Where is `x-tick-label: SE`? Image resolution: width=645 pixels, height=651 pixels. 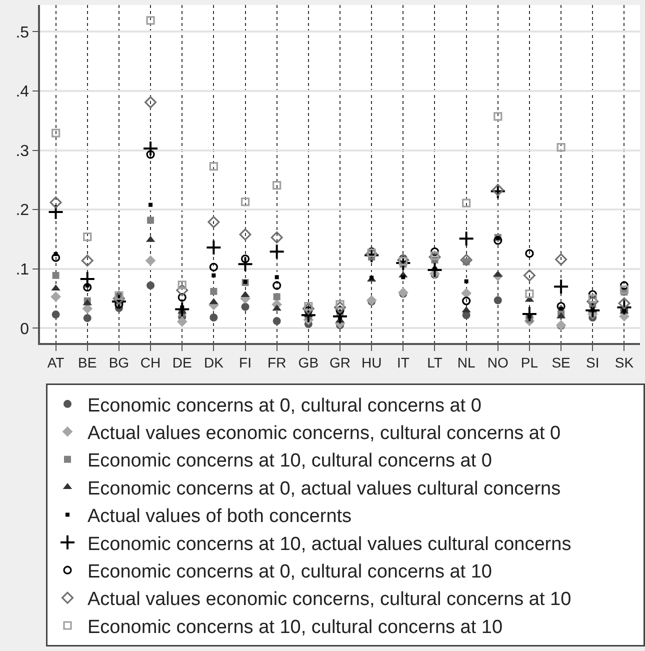
x-tick-label: SE is located at coordinates (561, 362).